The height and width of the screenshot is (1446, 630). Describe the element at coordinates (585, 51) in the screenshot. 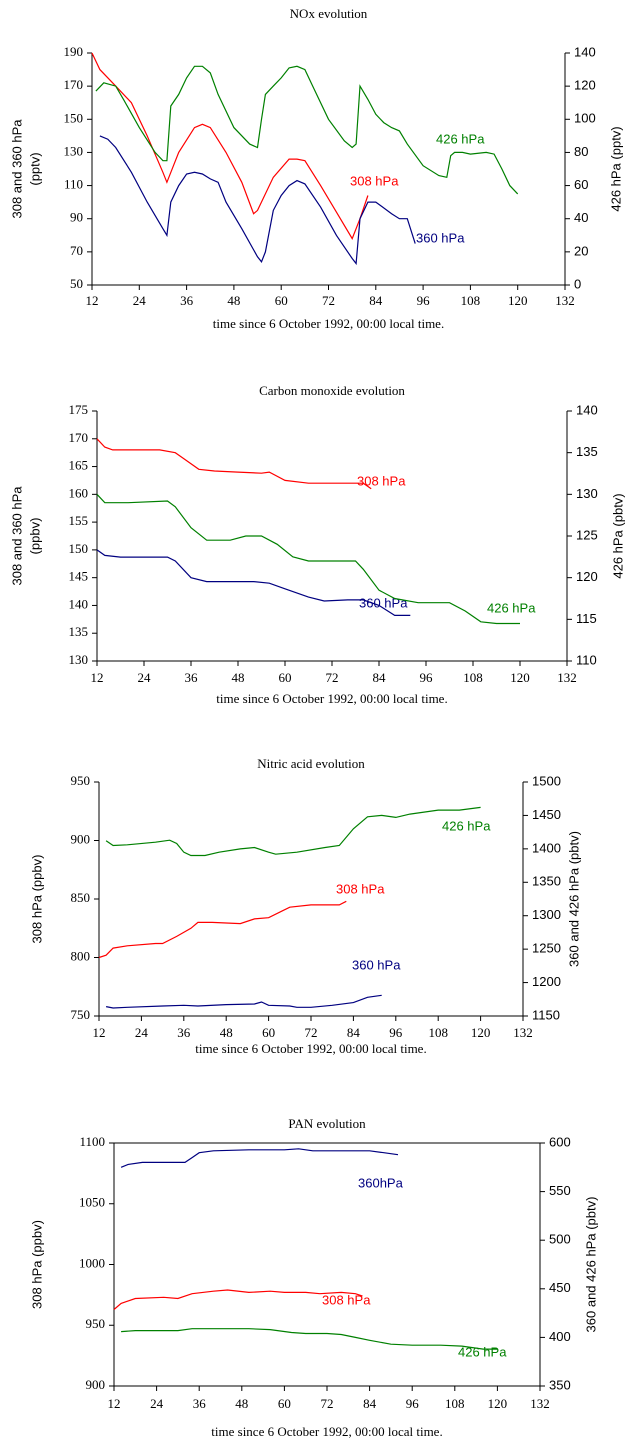

I see `y2-tick-label: 140` at that location.